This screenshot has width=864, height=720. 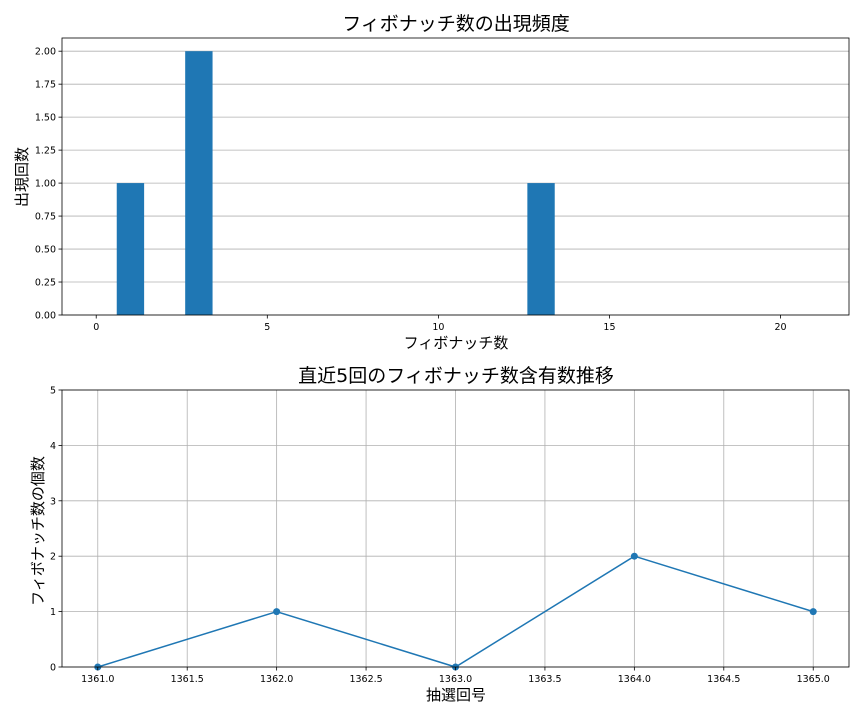 I want to click on line-chart-x-tick-label: 1363.0, so click(x=455, y=679).